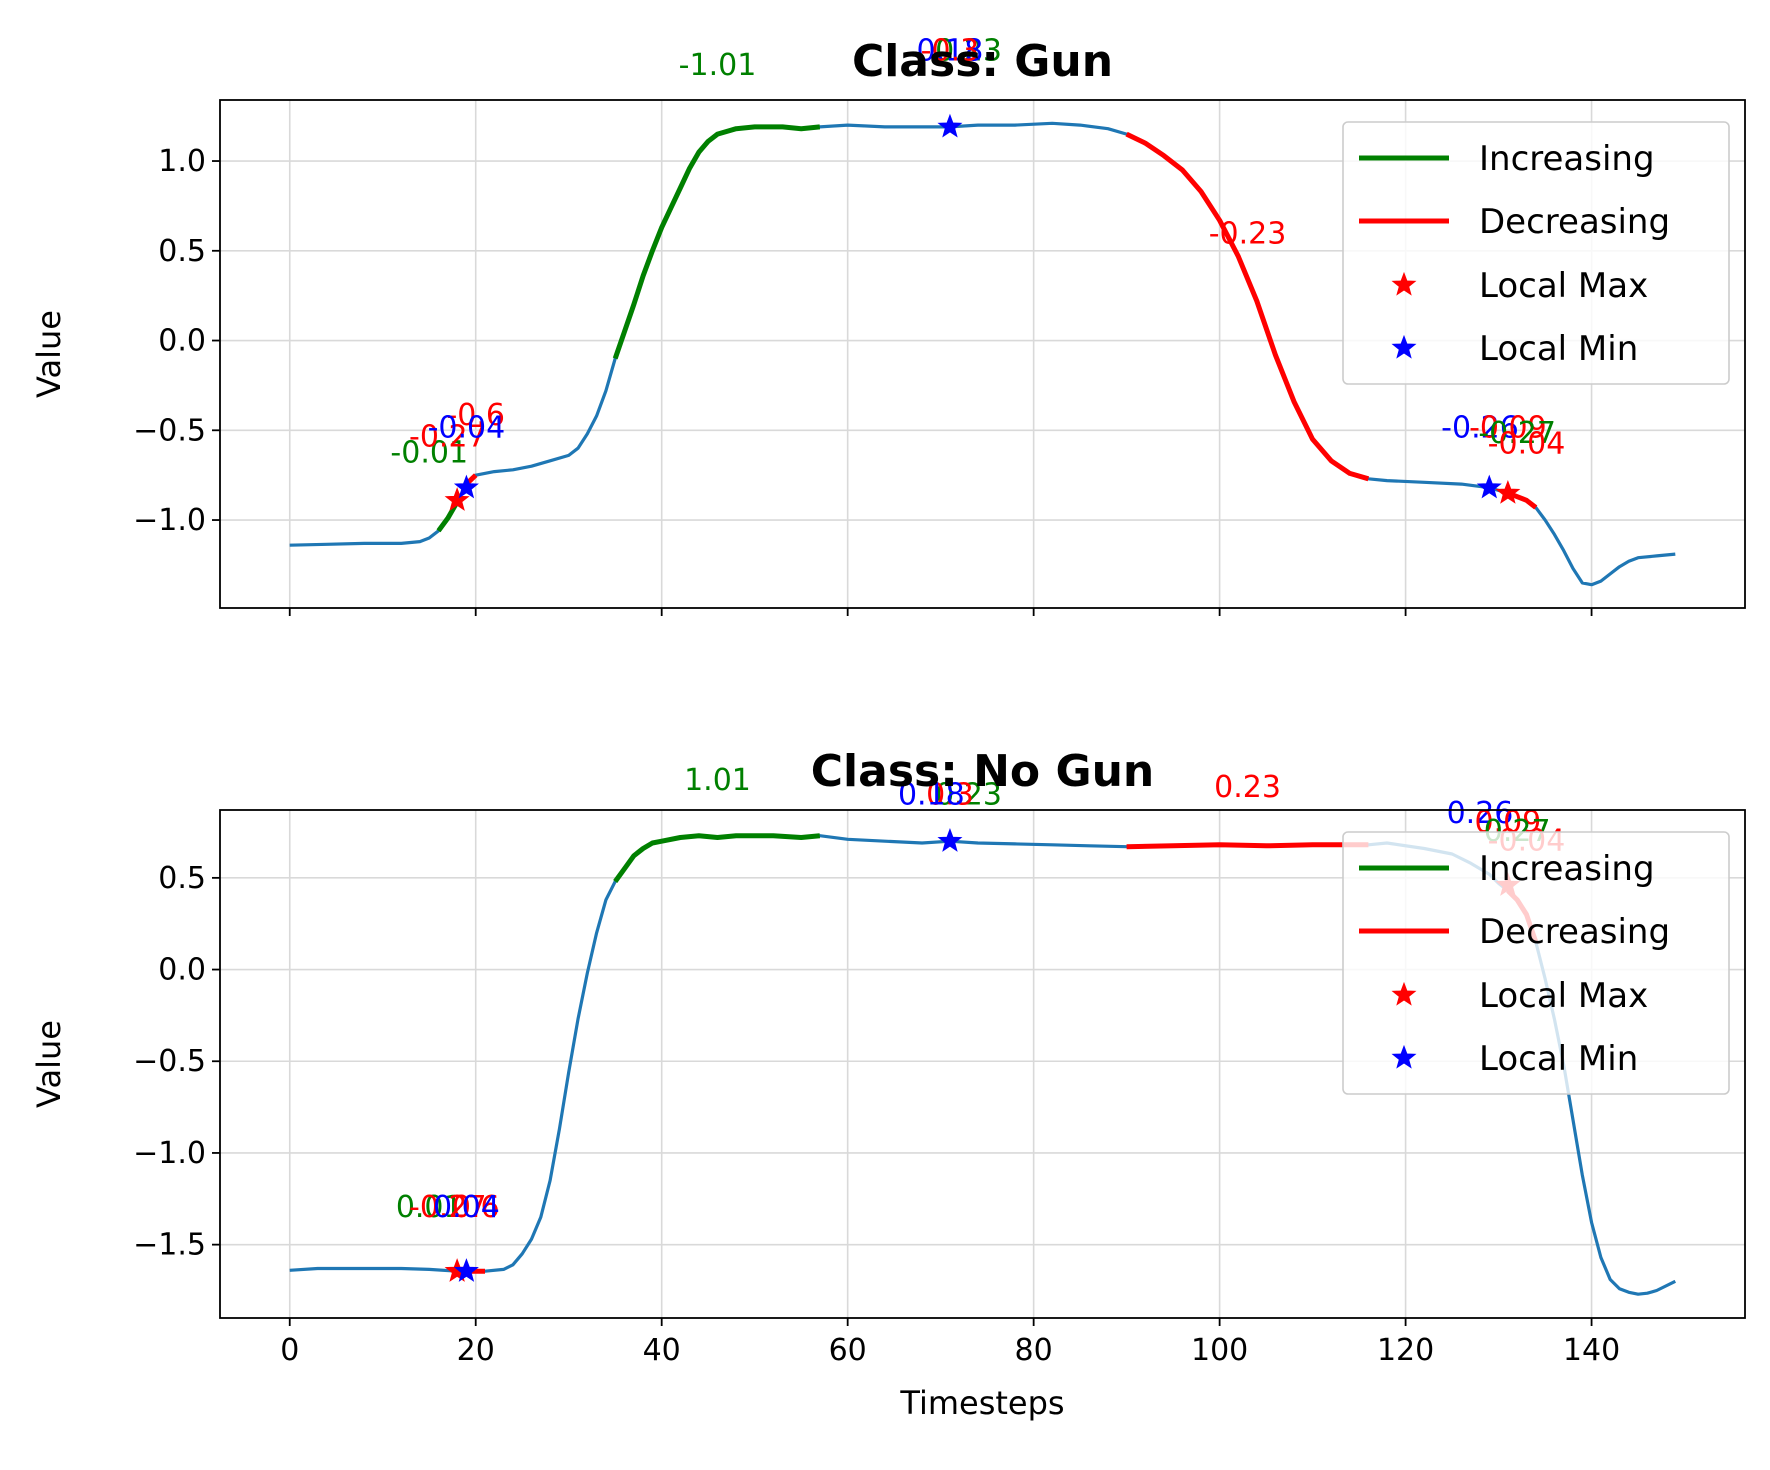 The image size is (1770, 1470). Describe the element at coordinates (1248, 234) in the screenshot. I see `value-annotation: -0.23` at that location.